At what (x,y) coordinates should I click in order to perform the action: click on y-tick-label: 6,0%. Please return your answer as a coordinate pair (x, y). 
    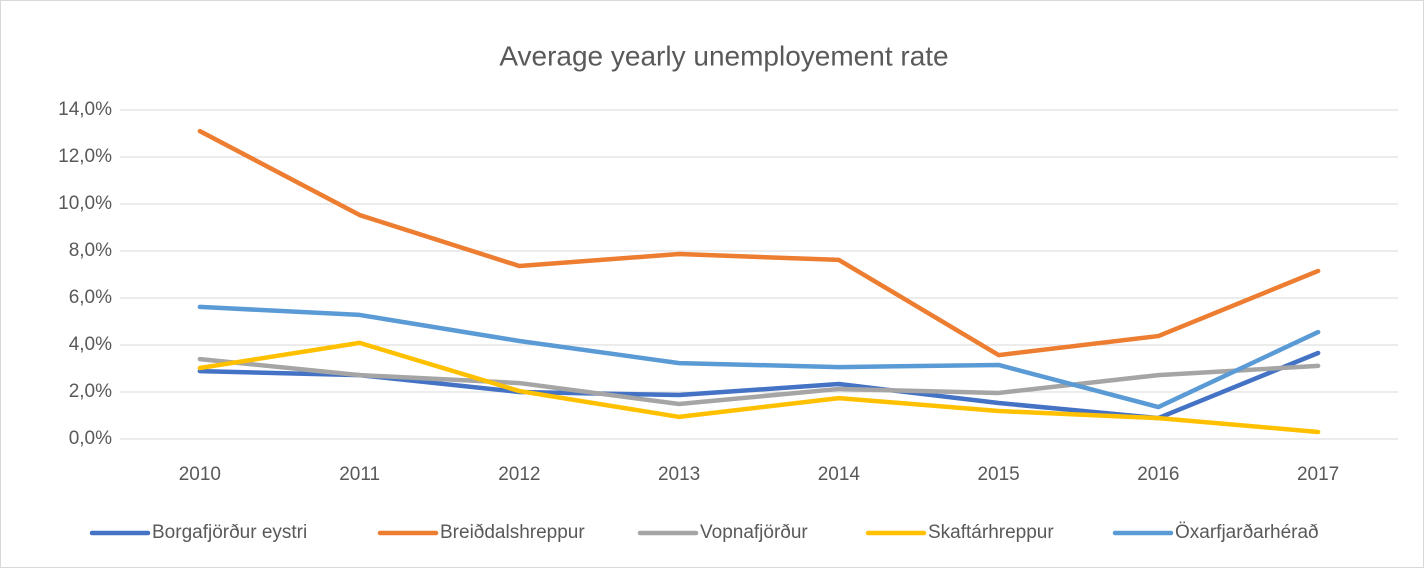
    Looking at the image, I should click on (90, 297).